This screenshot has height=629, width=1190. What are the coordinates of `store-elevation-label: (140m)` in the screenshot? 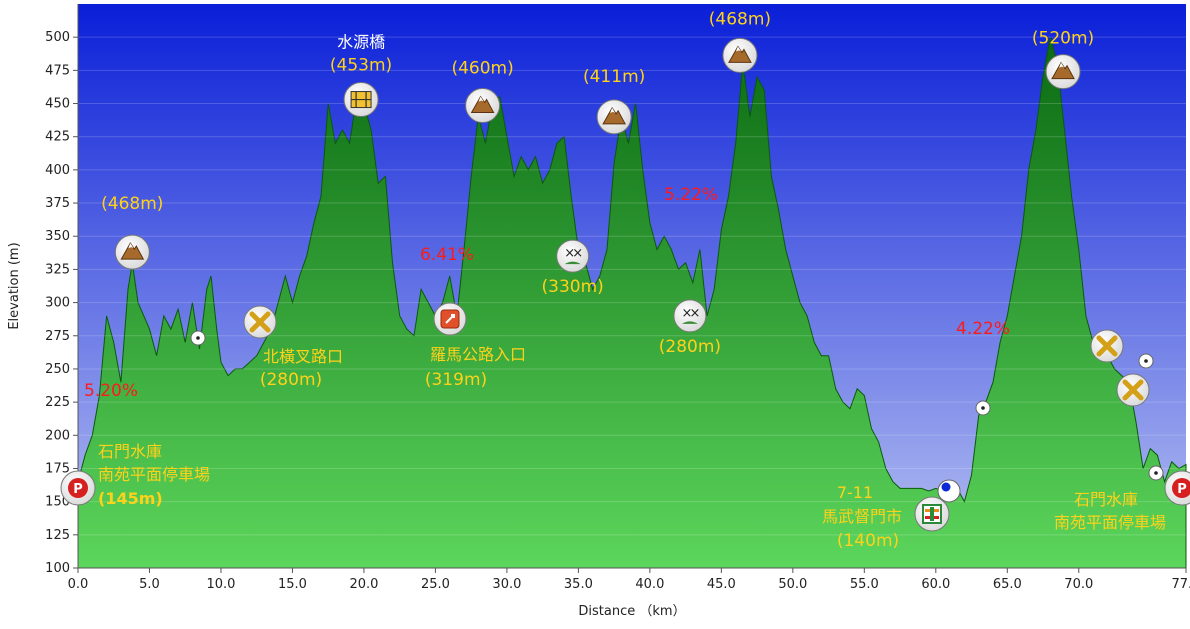 It's located at (868, 541).